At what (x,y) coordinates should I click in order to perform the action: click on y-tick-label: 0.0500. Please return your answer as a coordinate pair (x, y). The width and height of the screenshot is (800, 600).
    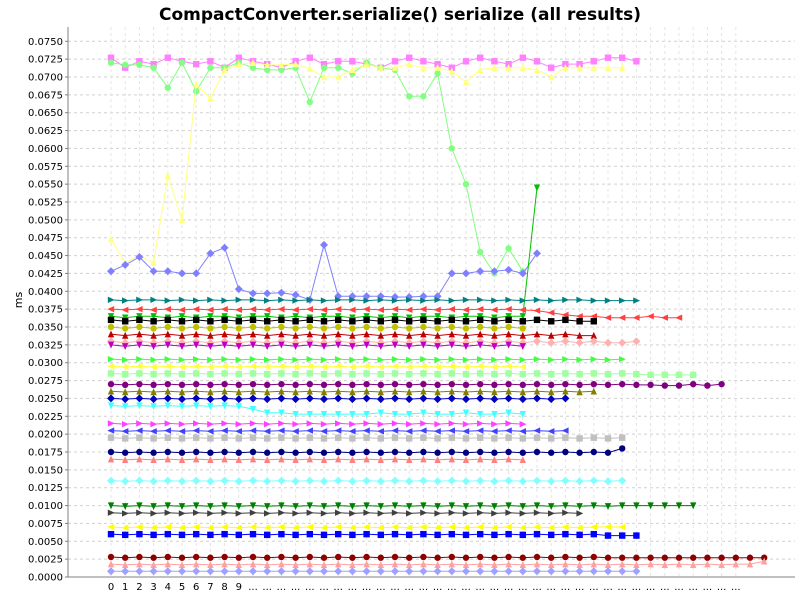
    Looking at the image, I should click on (45, 220).